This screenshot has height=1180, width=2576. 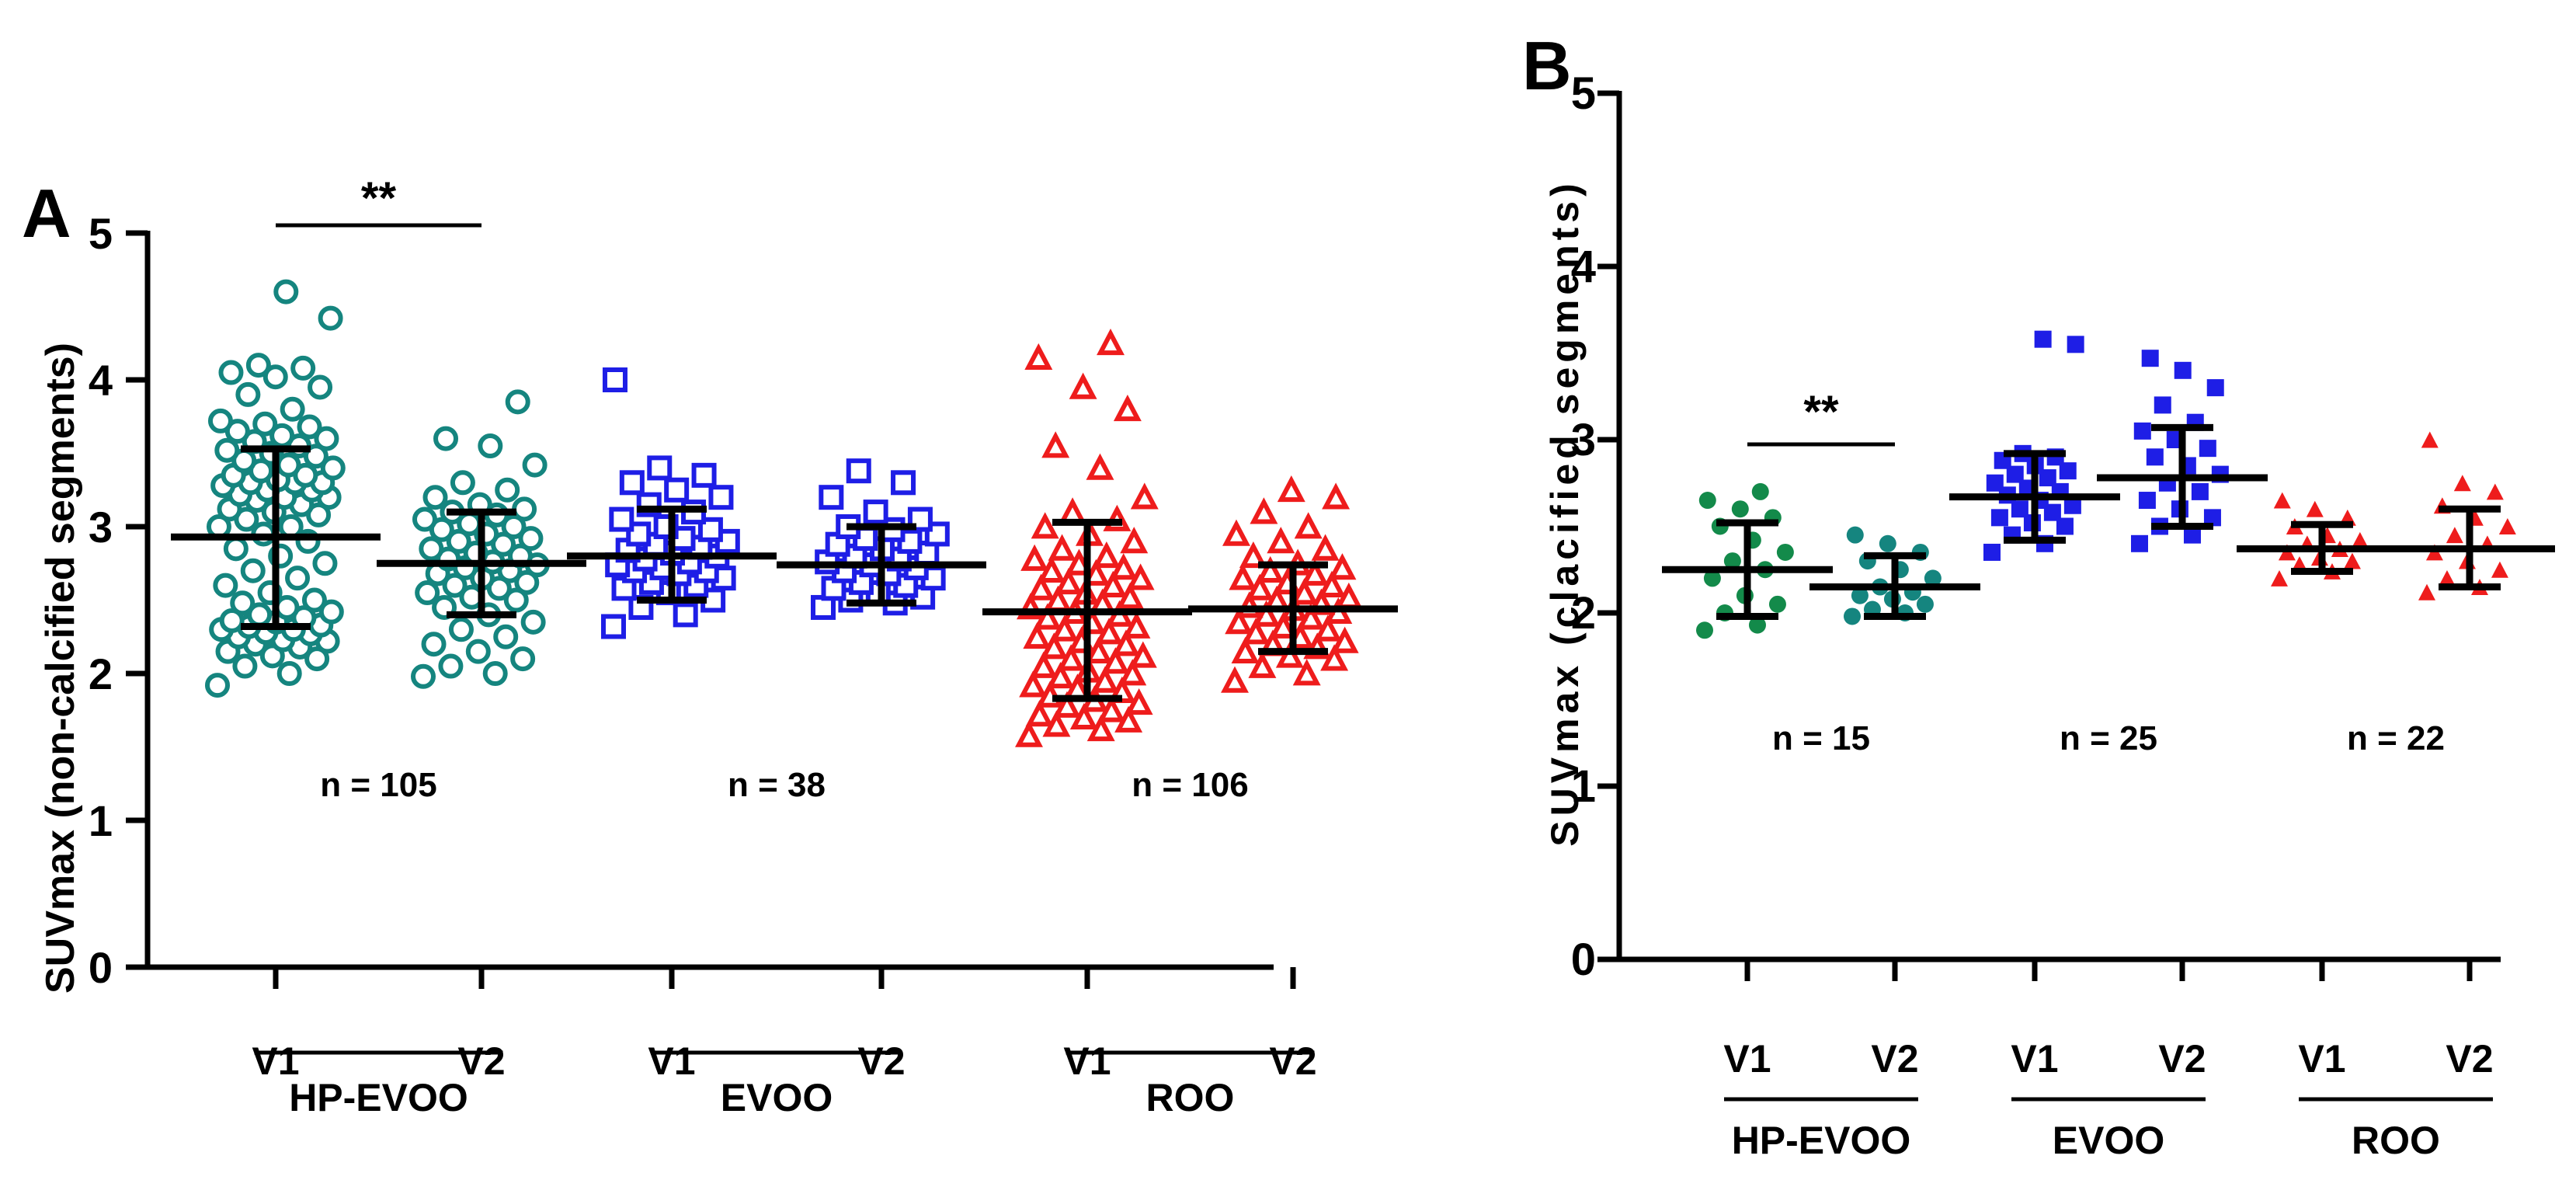 What do you see at coordinates (2396, 1140) in the screenshot?
I see `group-label: ROO` at bounding box center [2396, 1140].